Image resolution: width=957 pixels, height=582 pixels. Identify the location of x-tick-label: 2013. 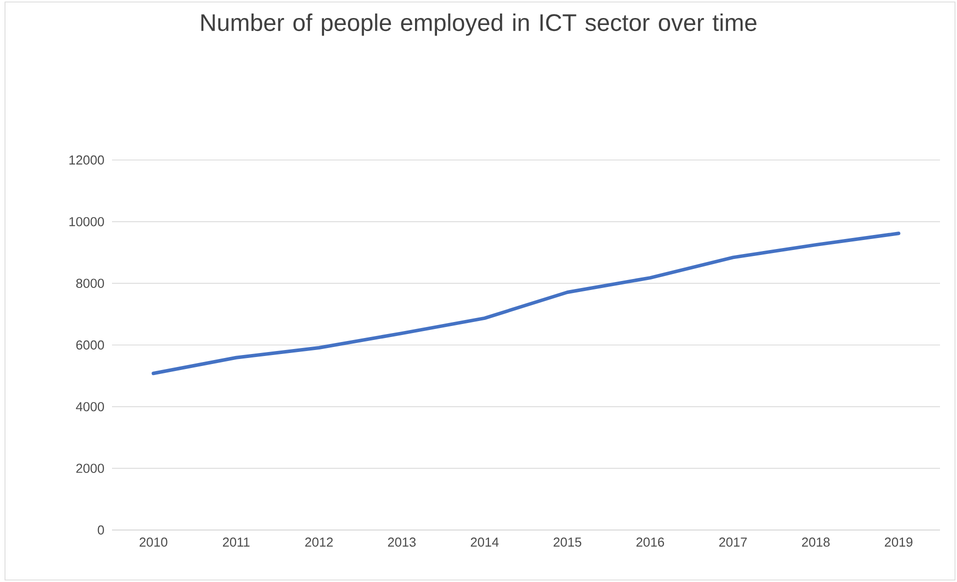
(402, 542).